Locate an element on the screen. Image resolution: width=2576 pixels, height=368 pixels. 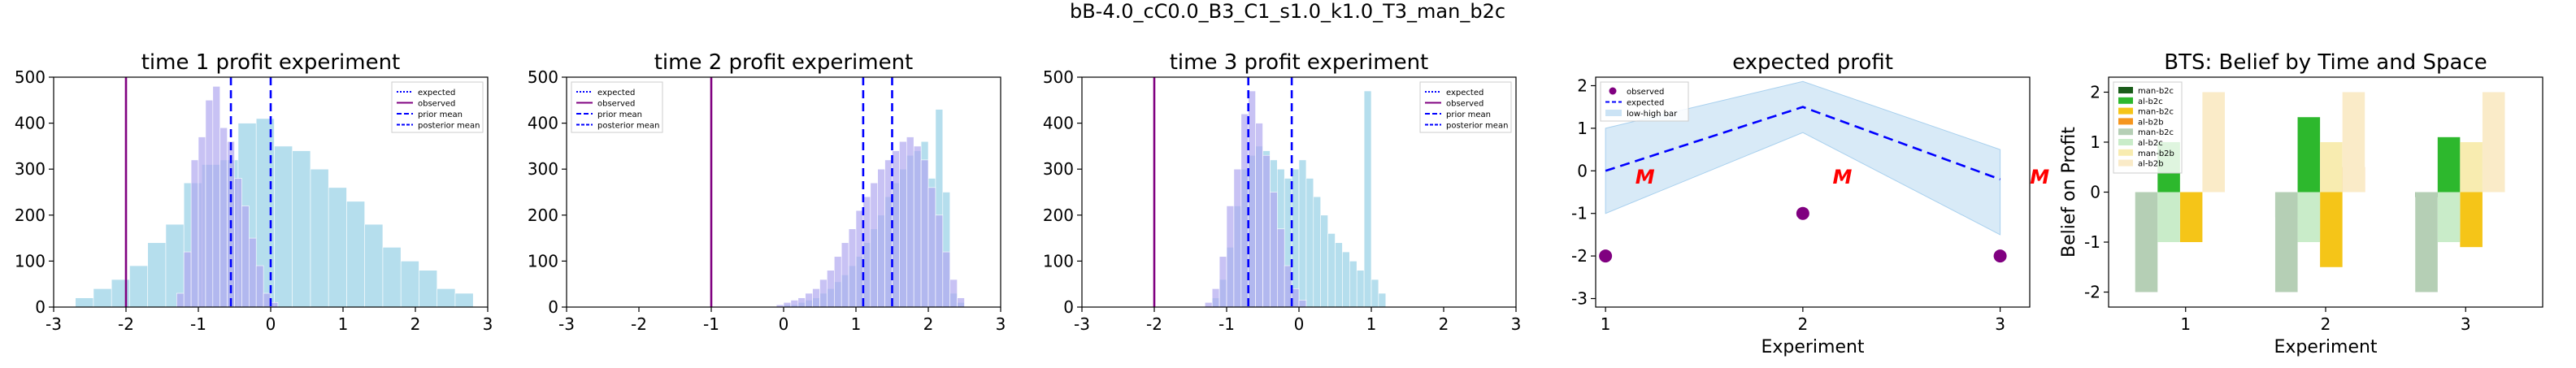
y-tick-label: 100 is located at coordinates (30, 261).